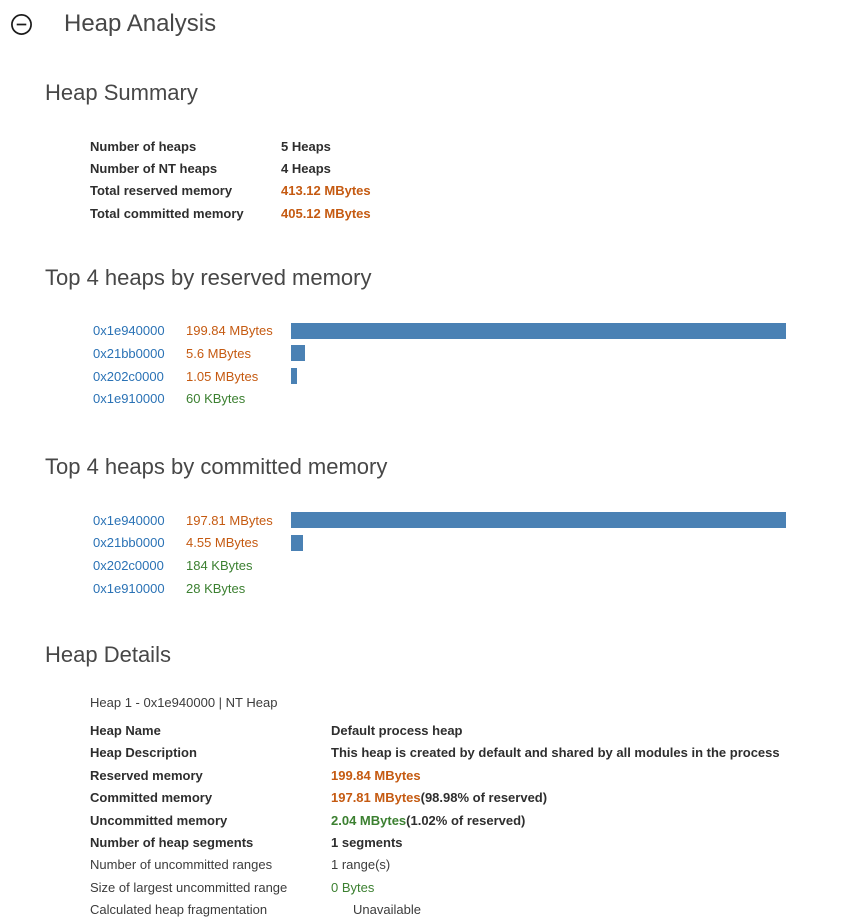 Image resolution: width=866 pixels, height=921 pixels. Describe the element at coordinates (478, 168) in the screenshot. I see `summary-row: Number of NT heaps 4 Heaps` at that location.